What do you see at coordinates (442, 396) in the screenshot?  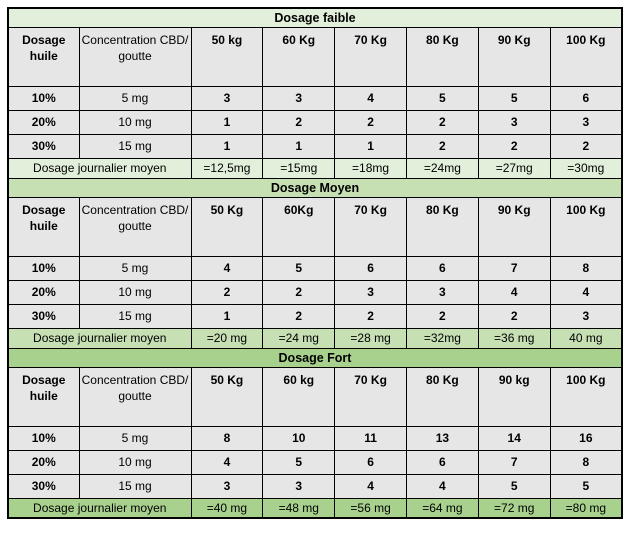 I see `column-header-weight: 80 Kg` at bounding box center [442, 396].